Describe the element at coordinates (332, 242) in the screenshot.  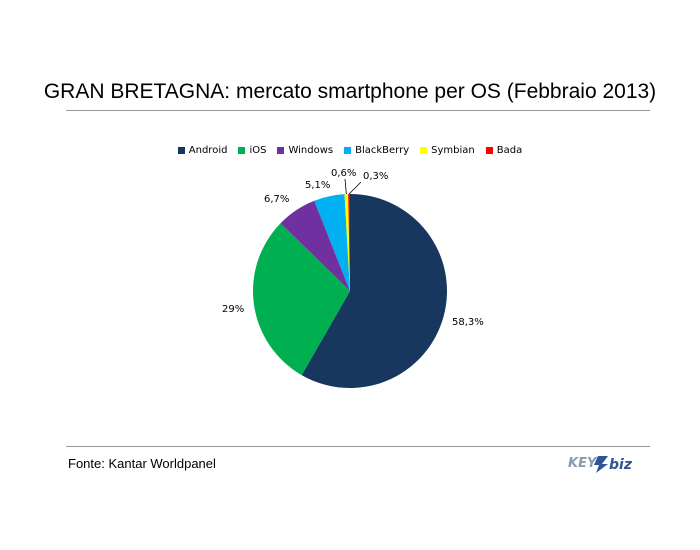
I see `pie-slice-blackberry` at that location.